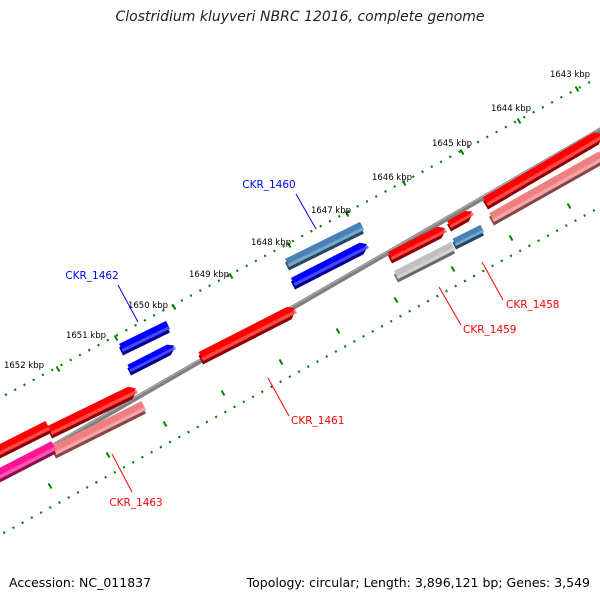 This screenshot has height=600, width=600. Describe the element at coordinates (209, 275) in the screenshot. I see `tick-label: 1649 kbp` at that location.